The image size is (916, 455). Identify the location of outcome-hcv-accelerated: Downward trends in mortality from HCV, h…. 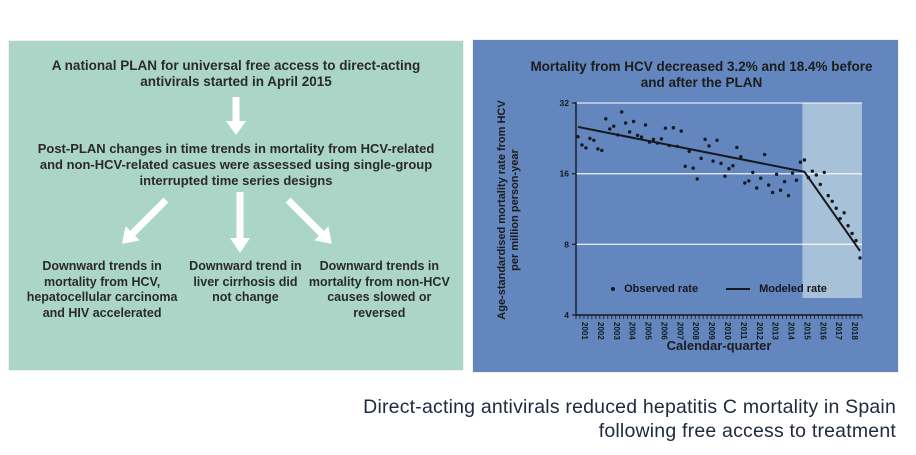
(102, 289).